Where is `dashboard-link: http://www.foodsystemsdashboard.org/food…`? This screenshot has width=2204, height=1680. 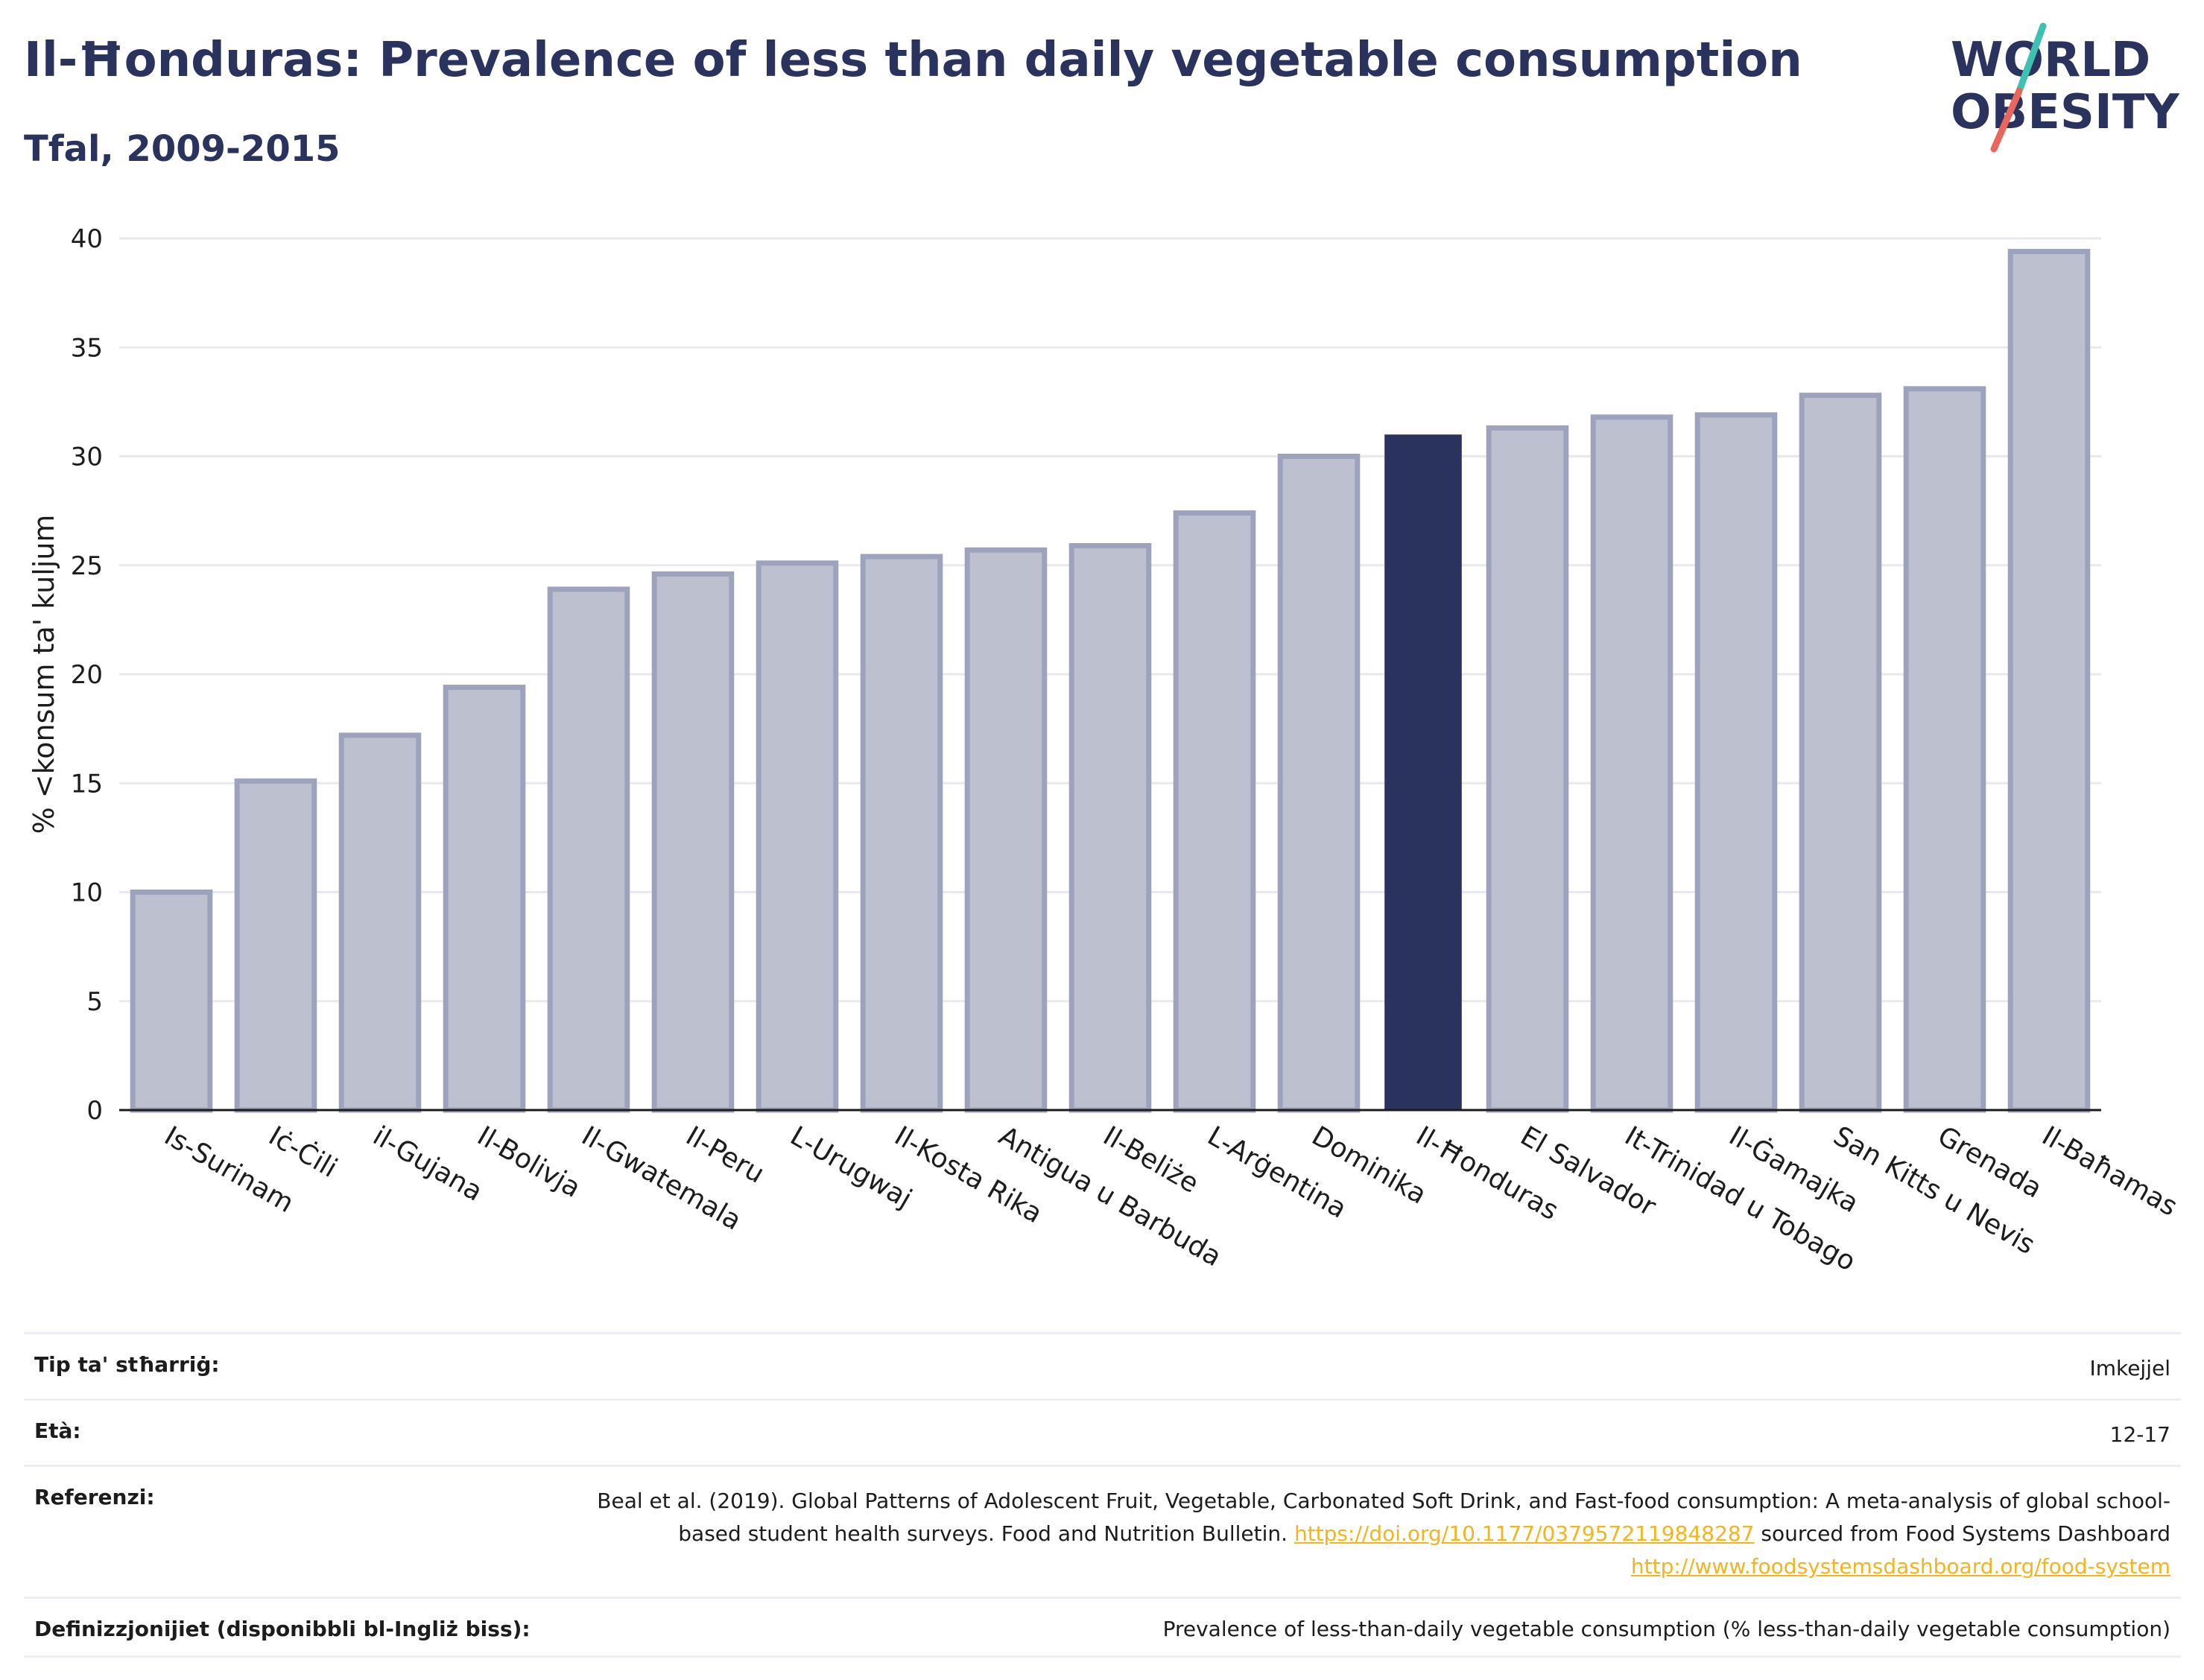 dashboard-link: http://www.foodsystemsdashboard.org/food… is located at coordinates (1900, 1566).